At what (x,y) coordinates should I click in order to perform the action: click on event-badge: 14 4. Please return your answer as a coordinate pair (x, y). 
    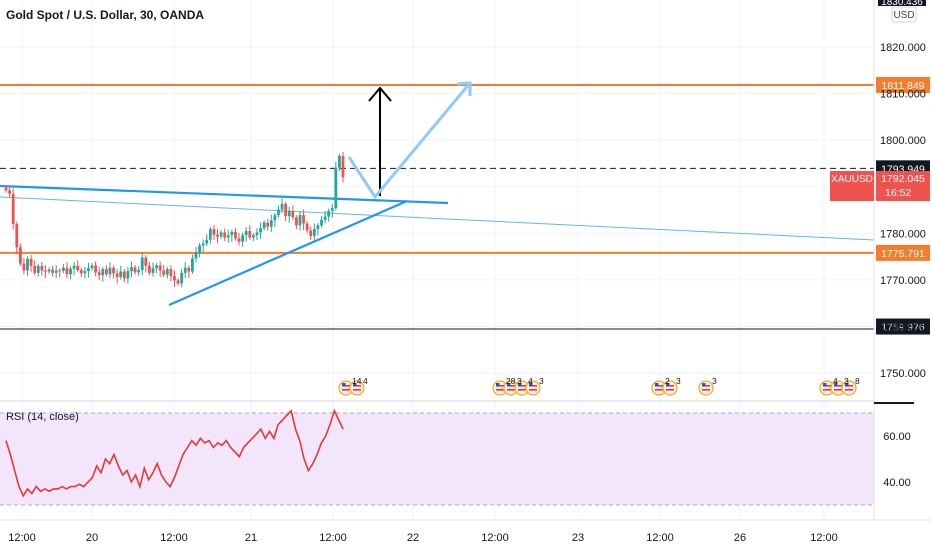
    Looking at the image, I should click on (353, 386).